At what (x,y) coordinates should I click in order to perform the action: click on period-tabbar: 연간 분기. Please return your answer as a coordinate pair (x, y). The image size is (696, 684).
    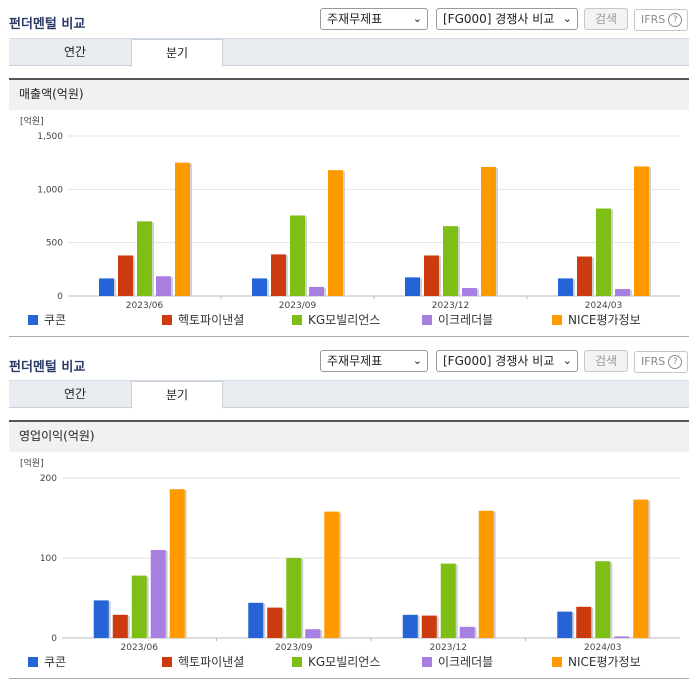
    Looking at the image, I should click on (349, 394).